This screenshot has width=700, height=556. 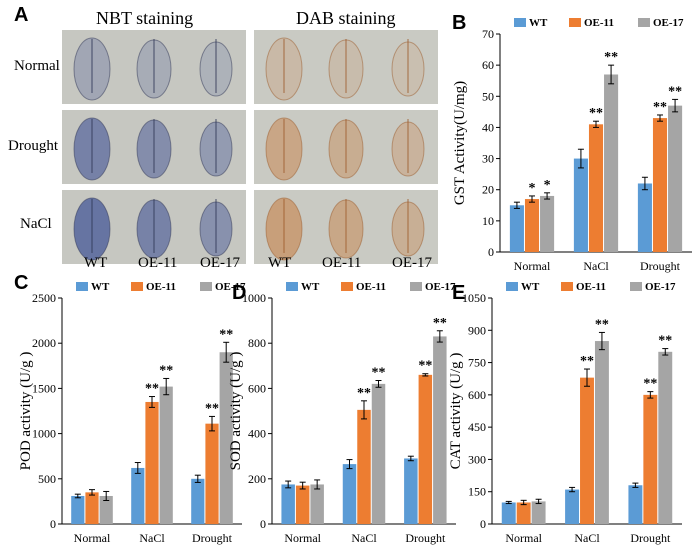 What do you see at coordinates (154, 67) in the screenshot?
I see `nbt-photo-normal` at bounding box center [154, 67].